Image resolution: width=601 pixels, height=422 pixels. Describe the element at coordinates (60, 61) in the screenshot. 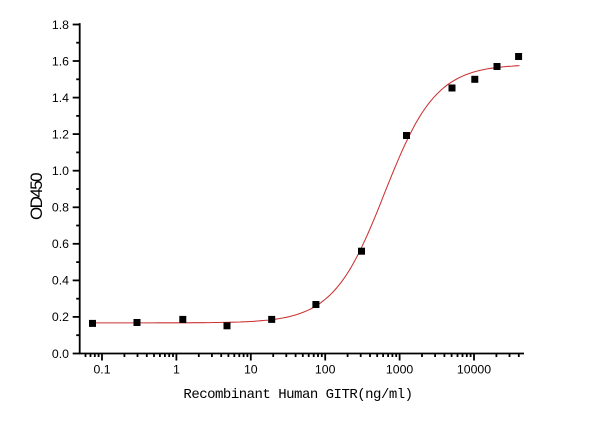

I see `svg-text: 1.6` at that location.